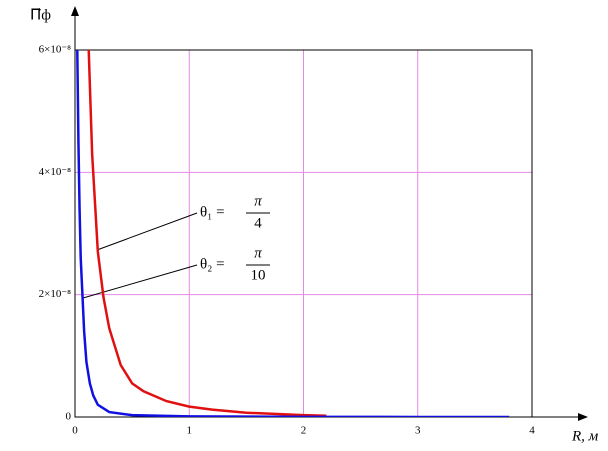  I want to click on annotation-den: 10, so click(258, 275).